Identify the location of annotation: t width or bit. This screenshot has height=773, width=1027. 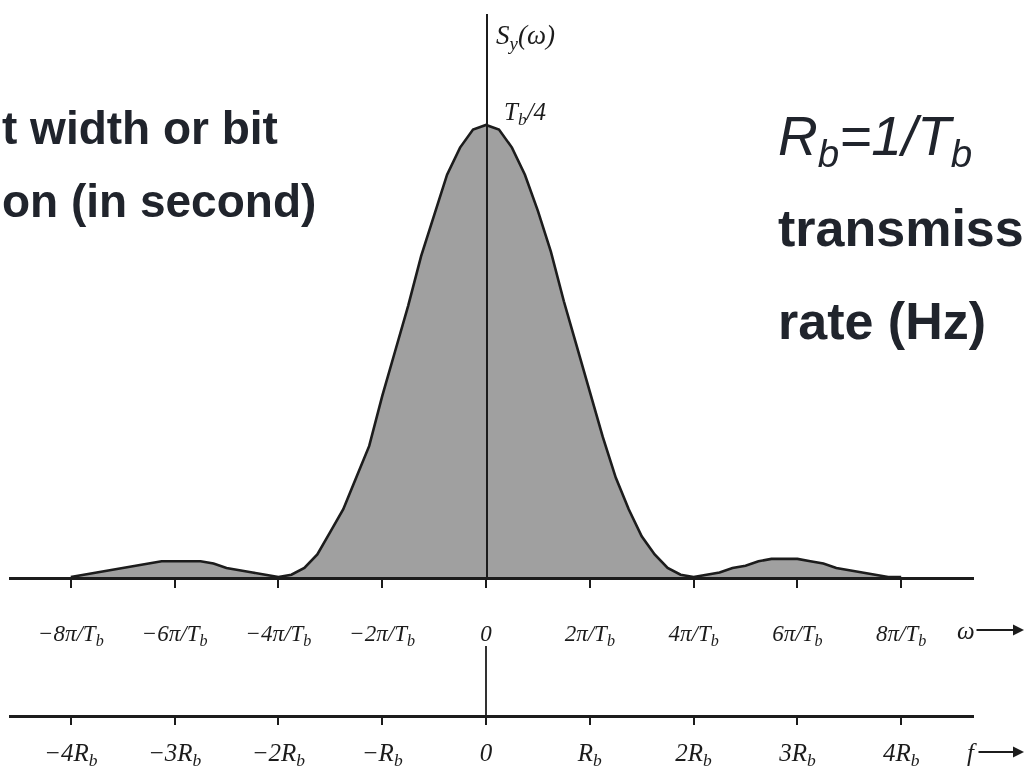
(140, 128).